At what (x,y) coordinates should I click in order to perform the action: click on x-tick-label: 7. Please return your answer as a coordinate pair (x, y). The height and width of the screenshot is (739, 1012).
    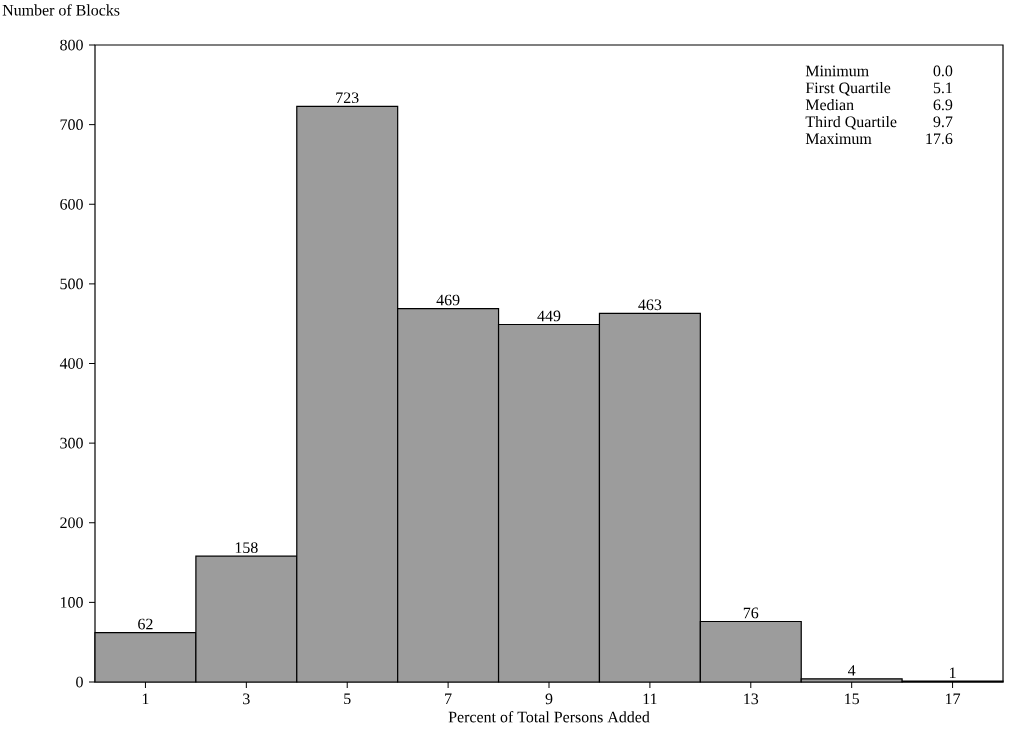
    Looking at the image, I should click on (448, 698).